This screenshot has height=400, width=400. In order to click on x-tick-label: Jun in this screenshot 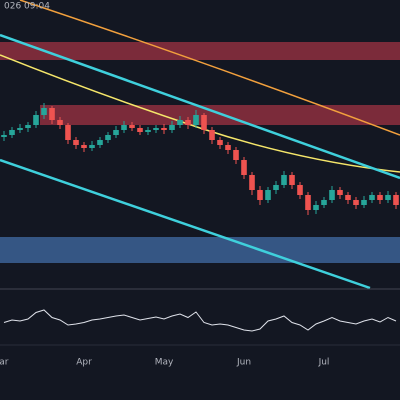, I will do `click(243, 363)`.